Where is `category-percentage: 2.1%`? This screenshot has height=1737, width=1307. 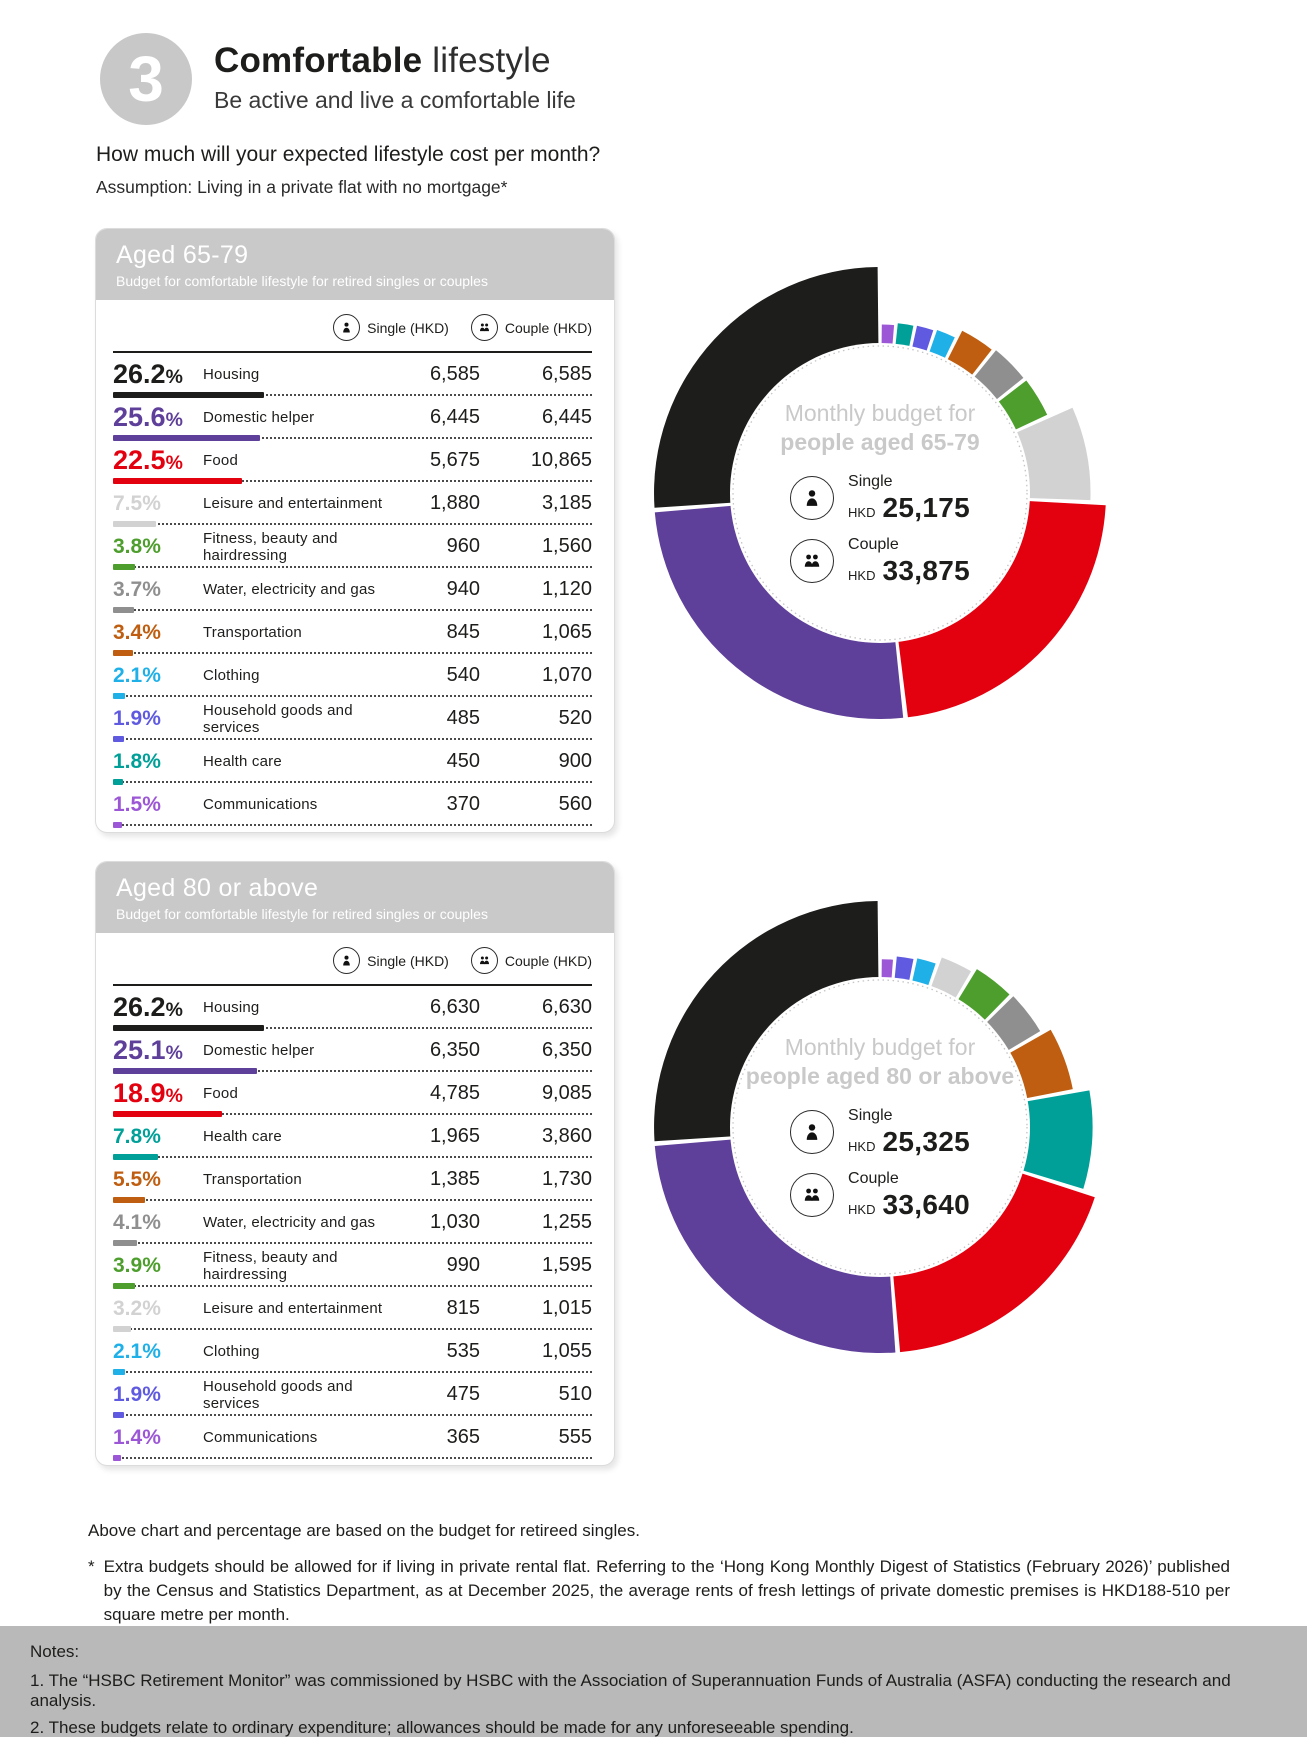
category-percentage: 2.1% is located at coordinates (137, 1351).